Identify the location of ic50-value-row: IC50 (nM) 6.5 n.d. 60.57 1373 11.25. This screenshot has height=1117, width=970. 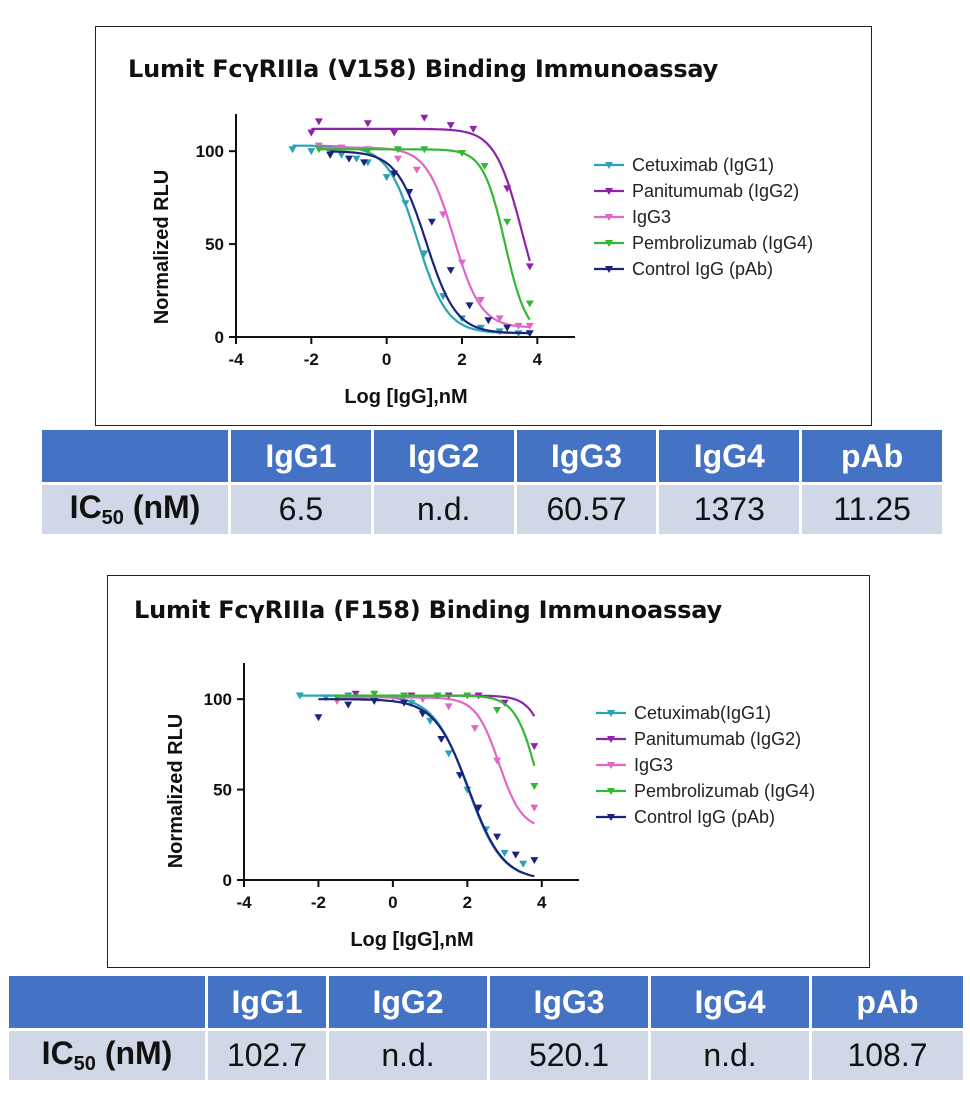
(492, 509).